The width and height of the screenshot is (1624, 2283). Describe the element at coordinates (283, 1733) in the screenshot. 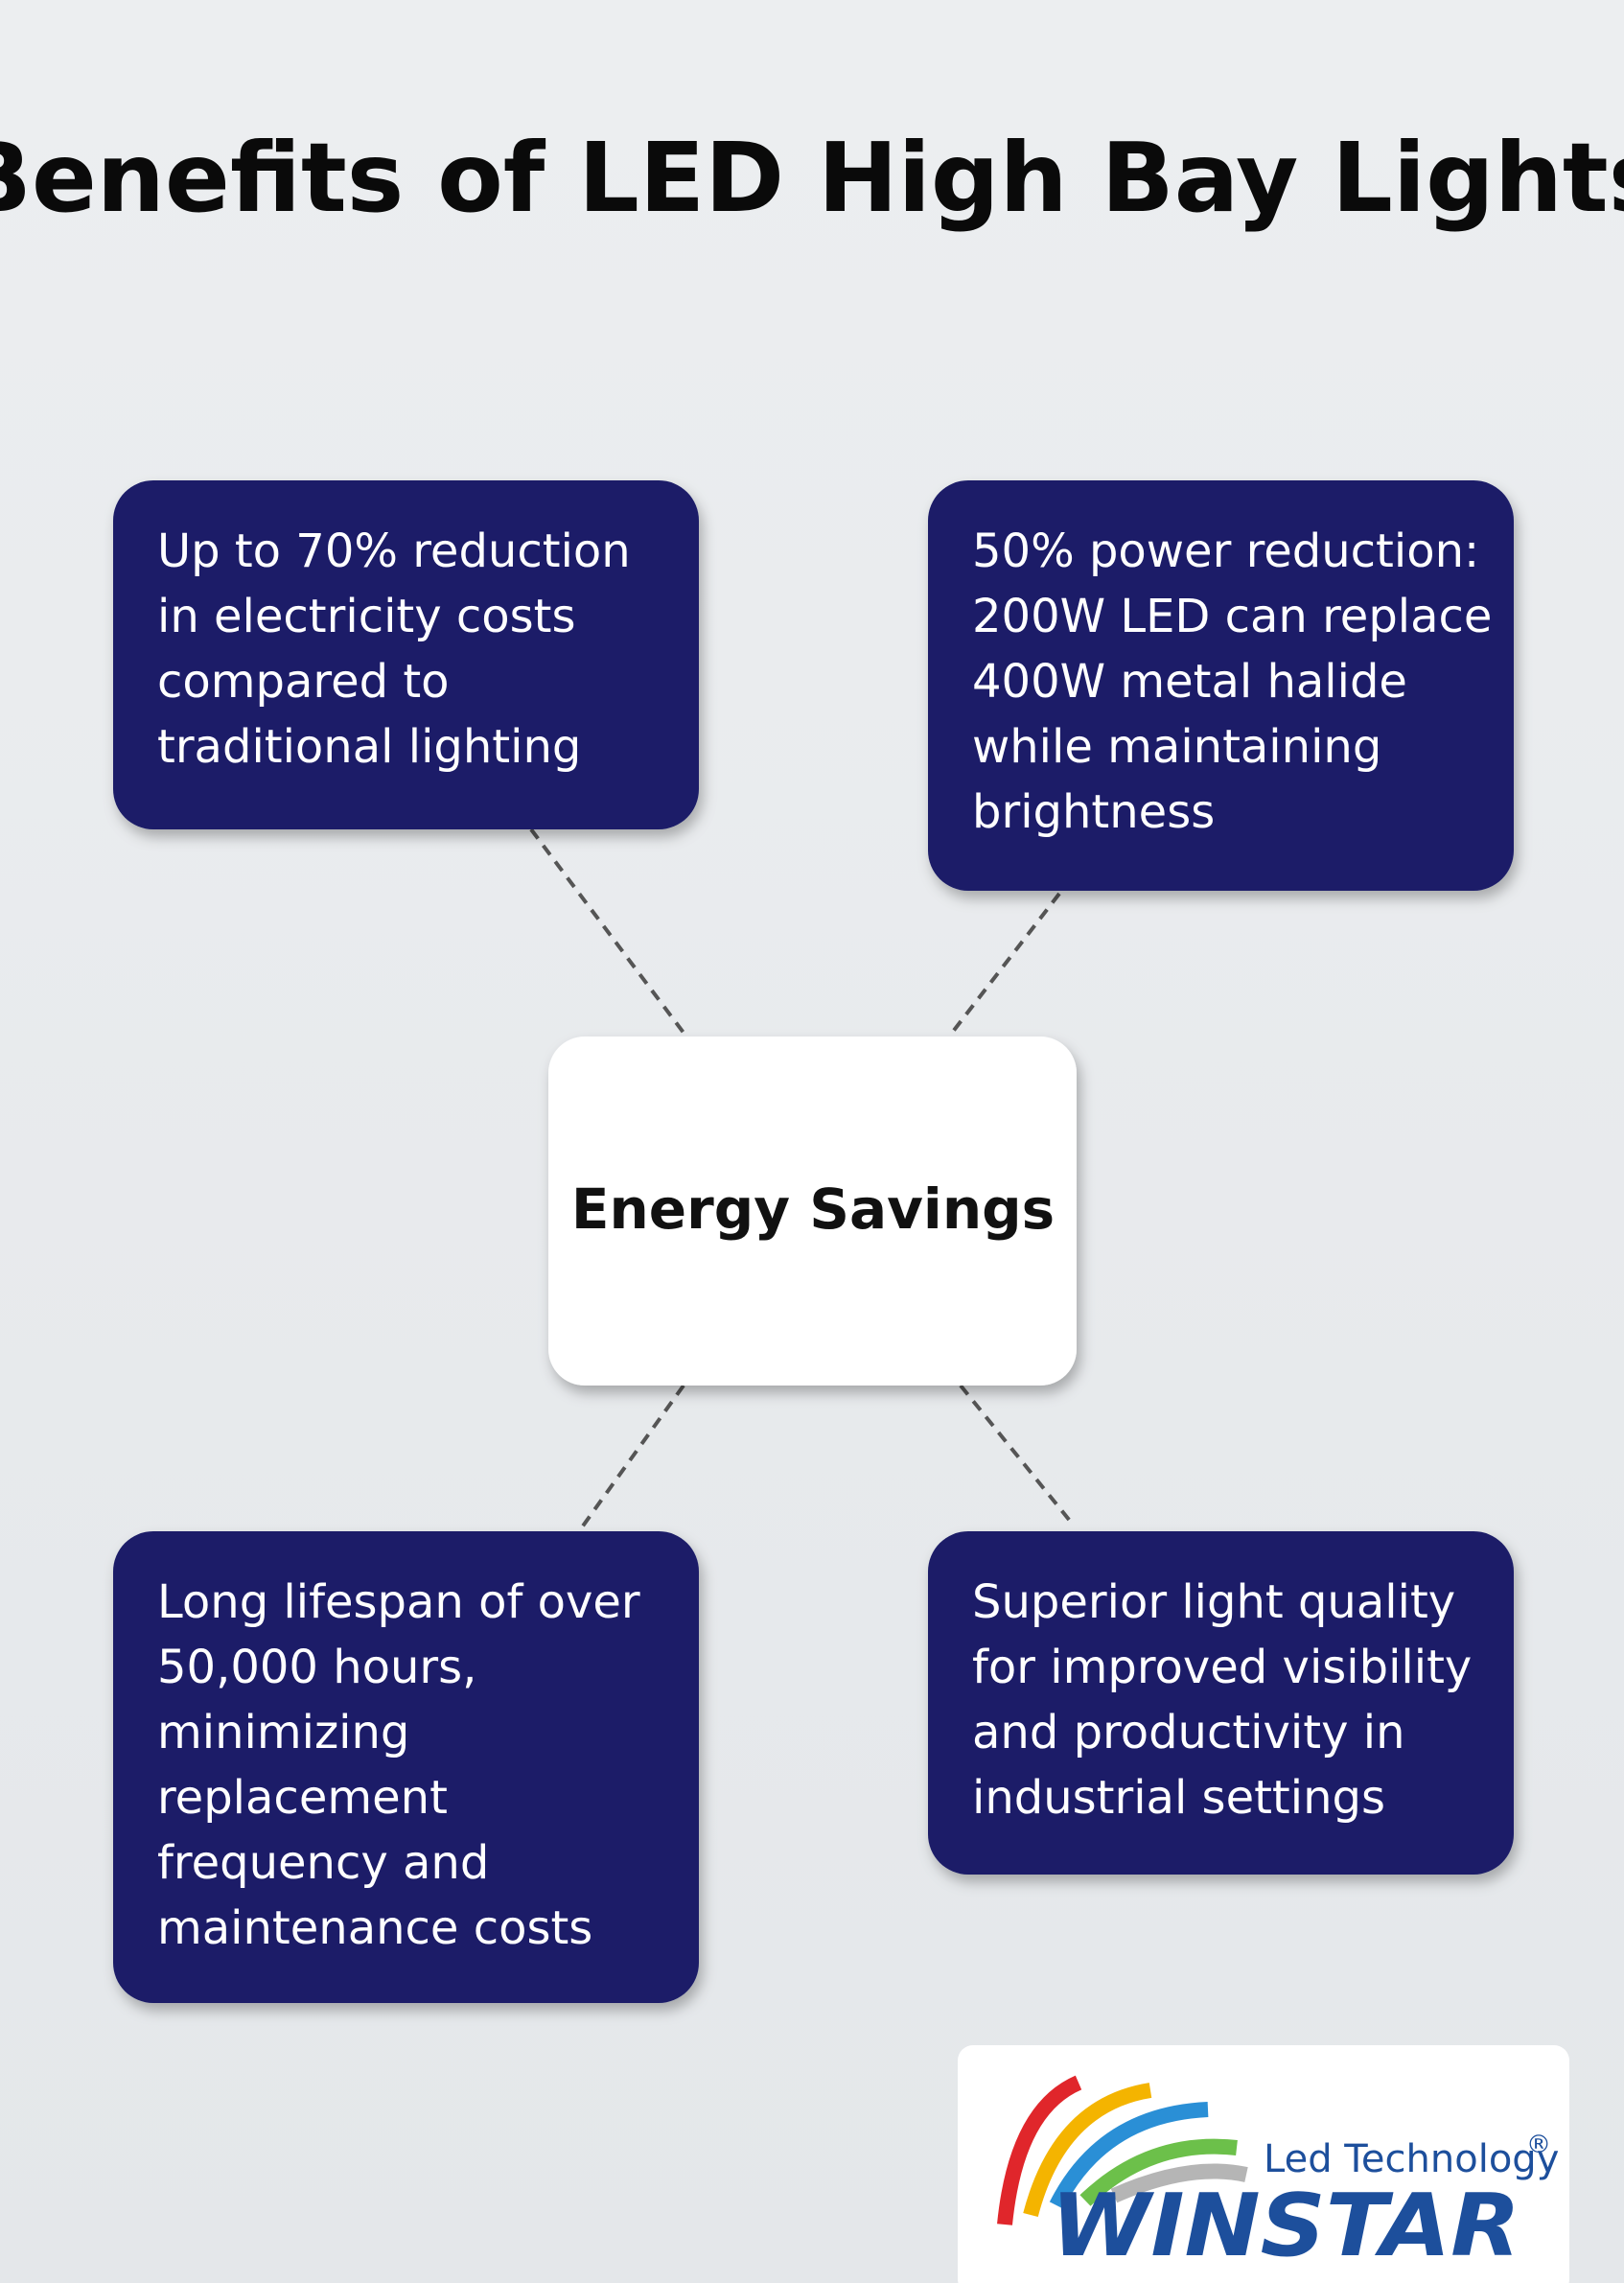

I see `benefit-text: minimizing` at that location.